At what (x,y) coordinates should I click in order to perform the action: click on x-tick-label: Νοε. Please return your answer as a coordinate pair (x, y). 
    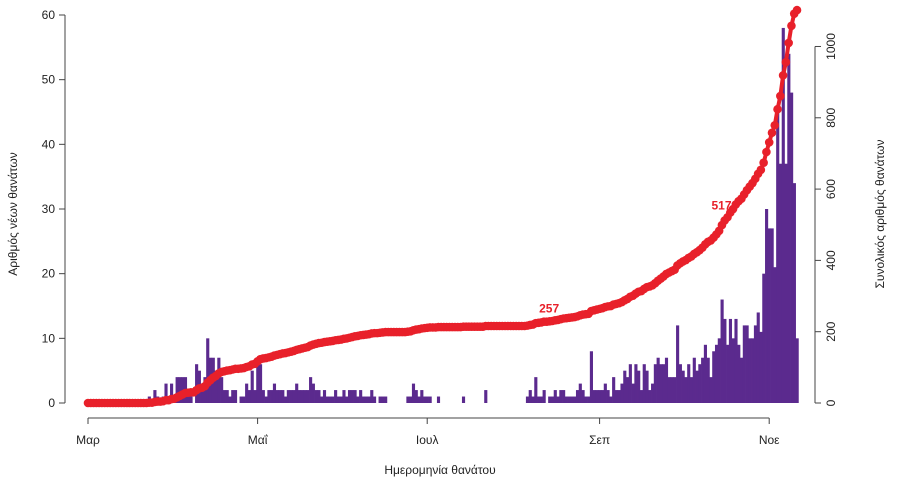
    Looking at the image, I should click on (769, 440).